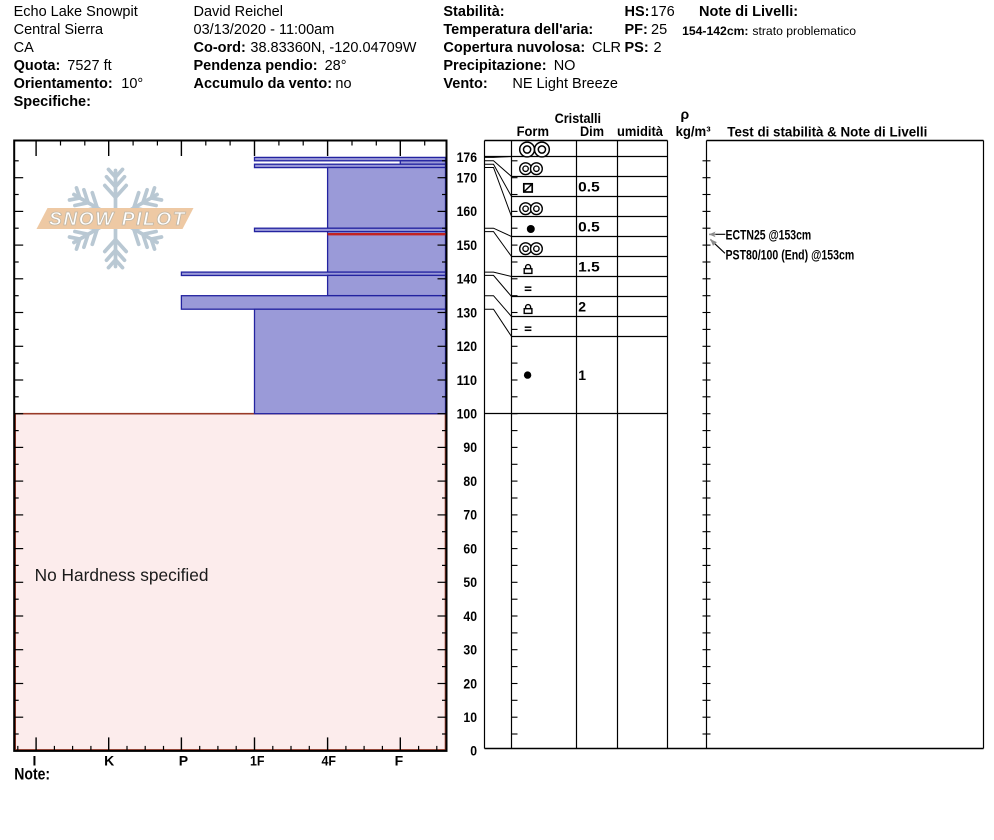 This screenshot has width=994, height=840. What do you see at coordinates (122, 575) in the screenshot?
I see `svg-text: No Hardness specified` at bounding box center [122, 575].